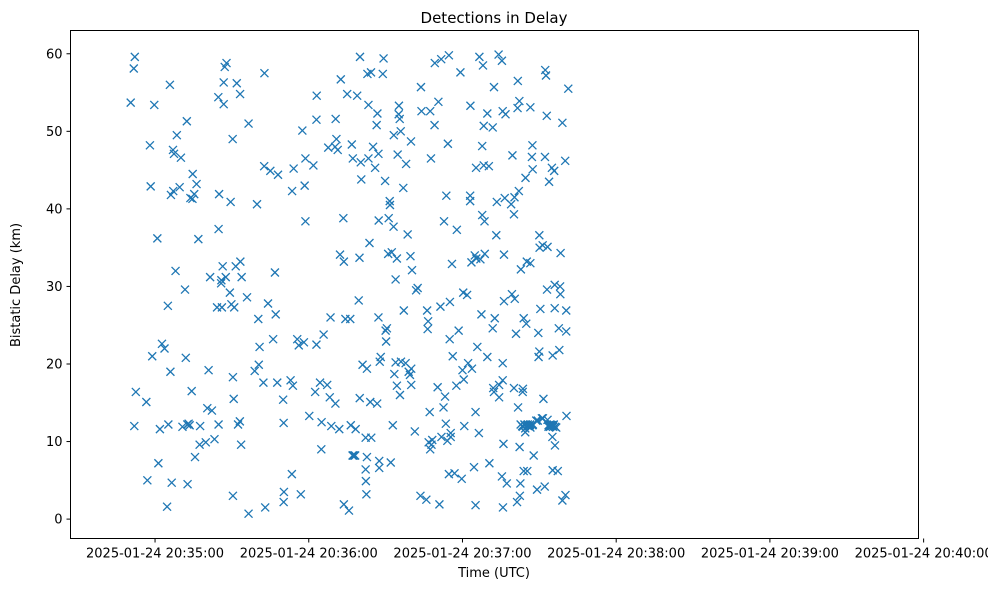 The width and height of the screenshot is (988, 590). Describe the element at coordinates (616, 554) in the screenshot. I see `x-tick-label: 2025-01-24 20:38:00` at that location.